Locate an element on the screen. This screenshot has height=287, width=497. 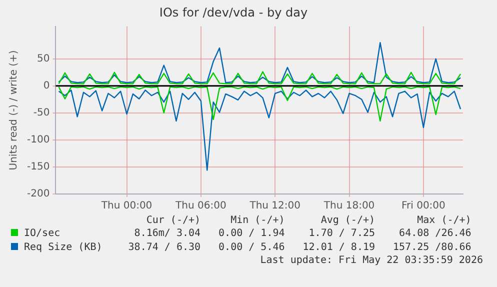
y-tick-label: -200 is located at coordinates (38, 194).